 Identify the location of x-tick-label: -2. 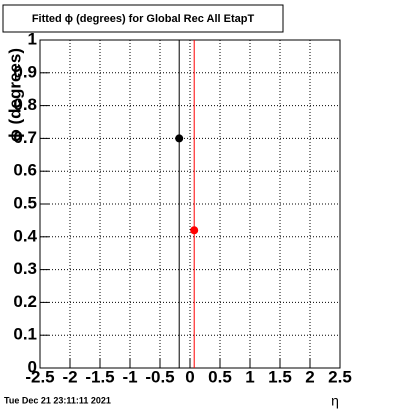
(69, 376).